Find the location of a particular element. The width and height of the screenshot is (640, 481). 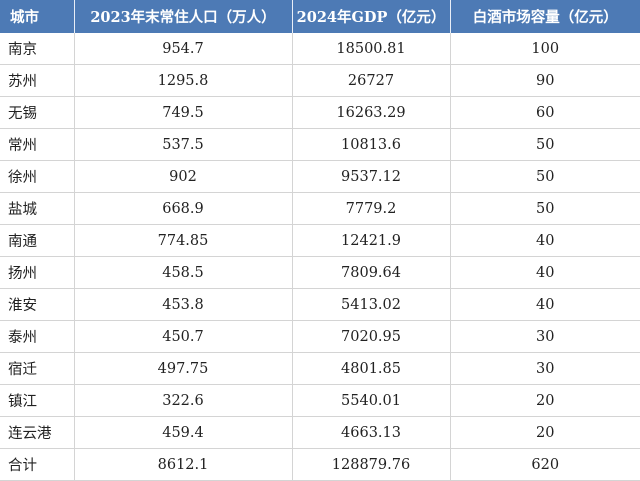

table-row: 南通 774.85 12421.9 40 is located at coordinates (320, 240).